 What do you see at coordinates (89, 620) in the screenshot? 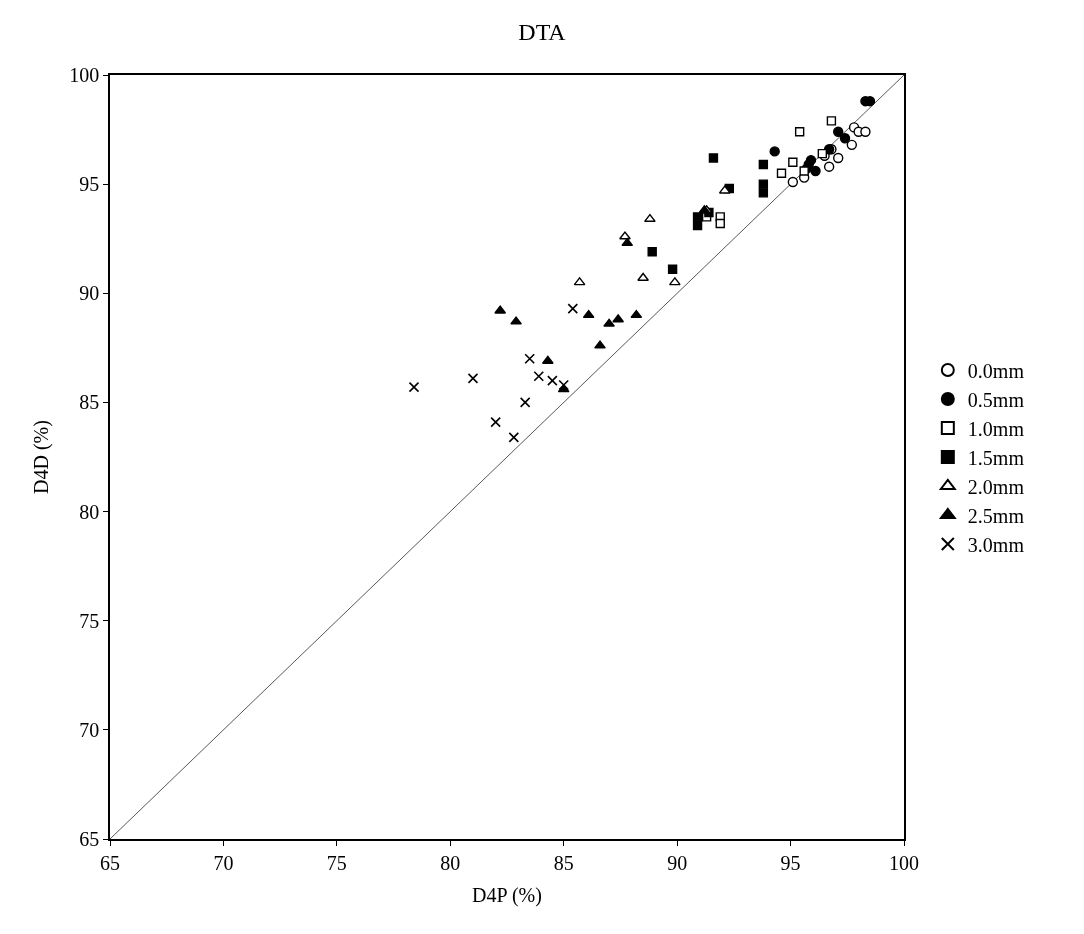
I see `y-tick-label: 75` at bounding box center [89, 620].